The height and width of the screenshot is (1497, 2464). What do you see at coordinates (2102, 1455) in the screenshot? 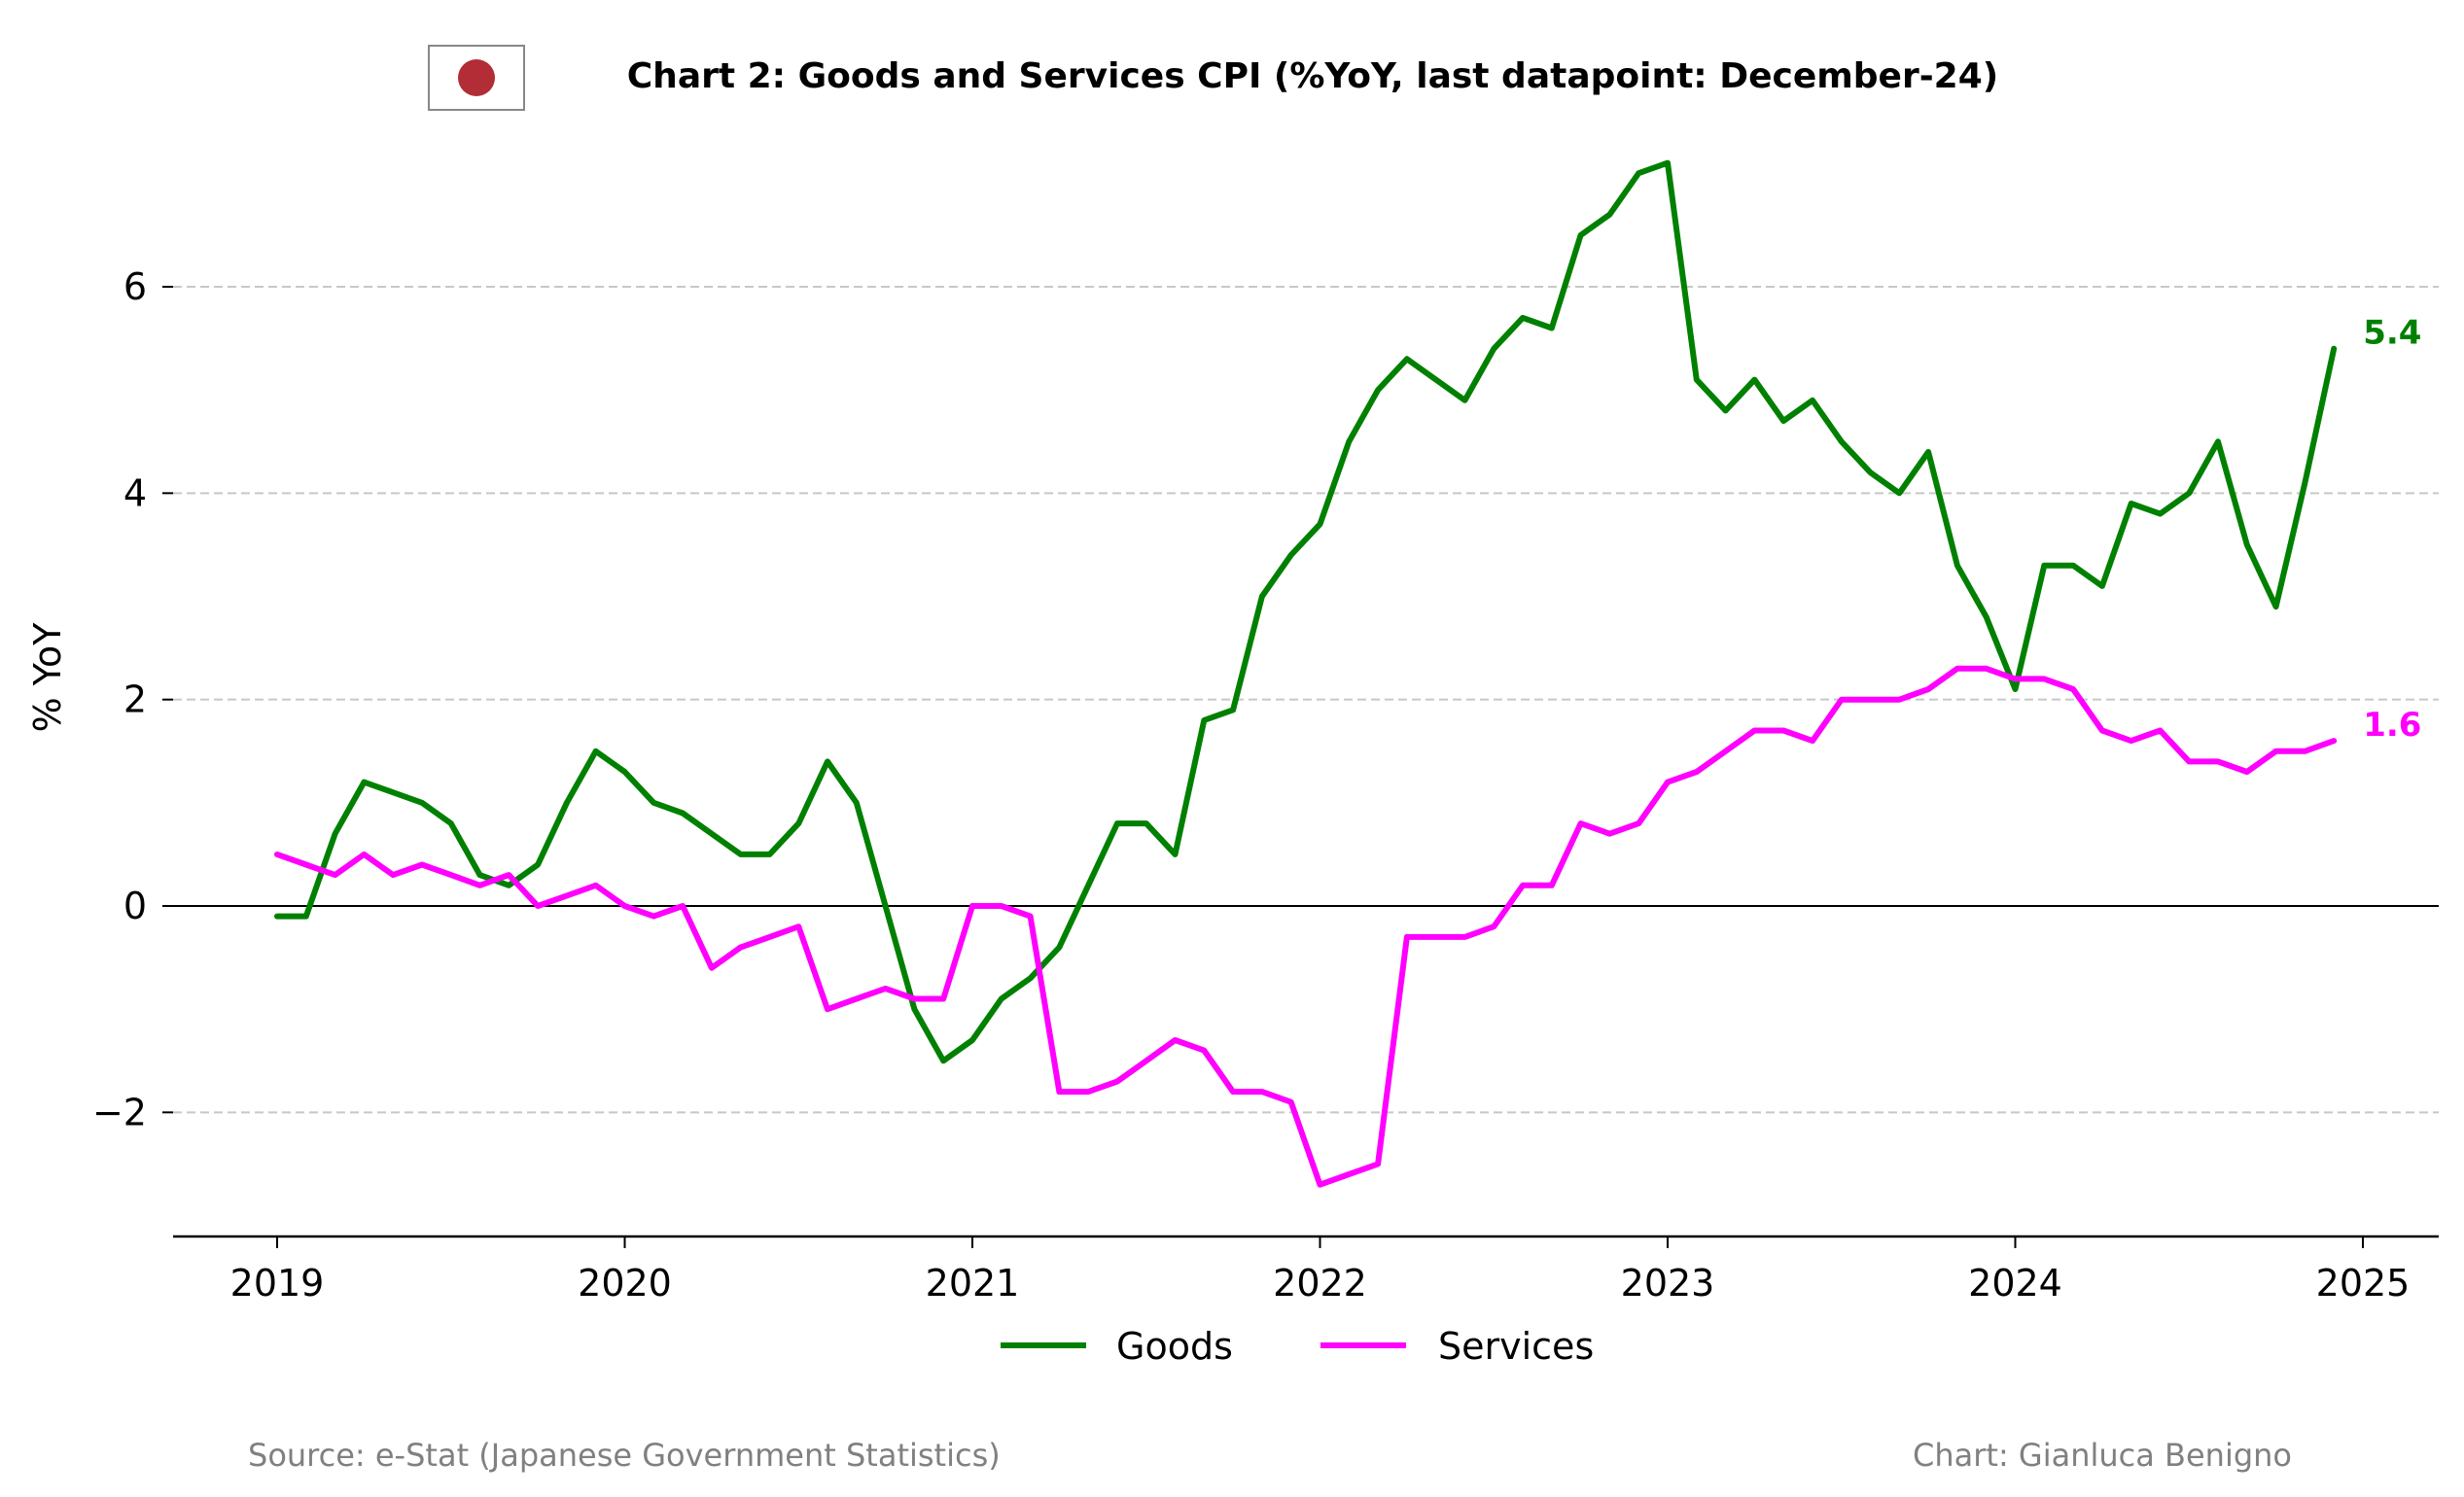
I see `chart-credit: Chart: Gianluca Benigno` at bounding box center [2102, 1455].